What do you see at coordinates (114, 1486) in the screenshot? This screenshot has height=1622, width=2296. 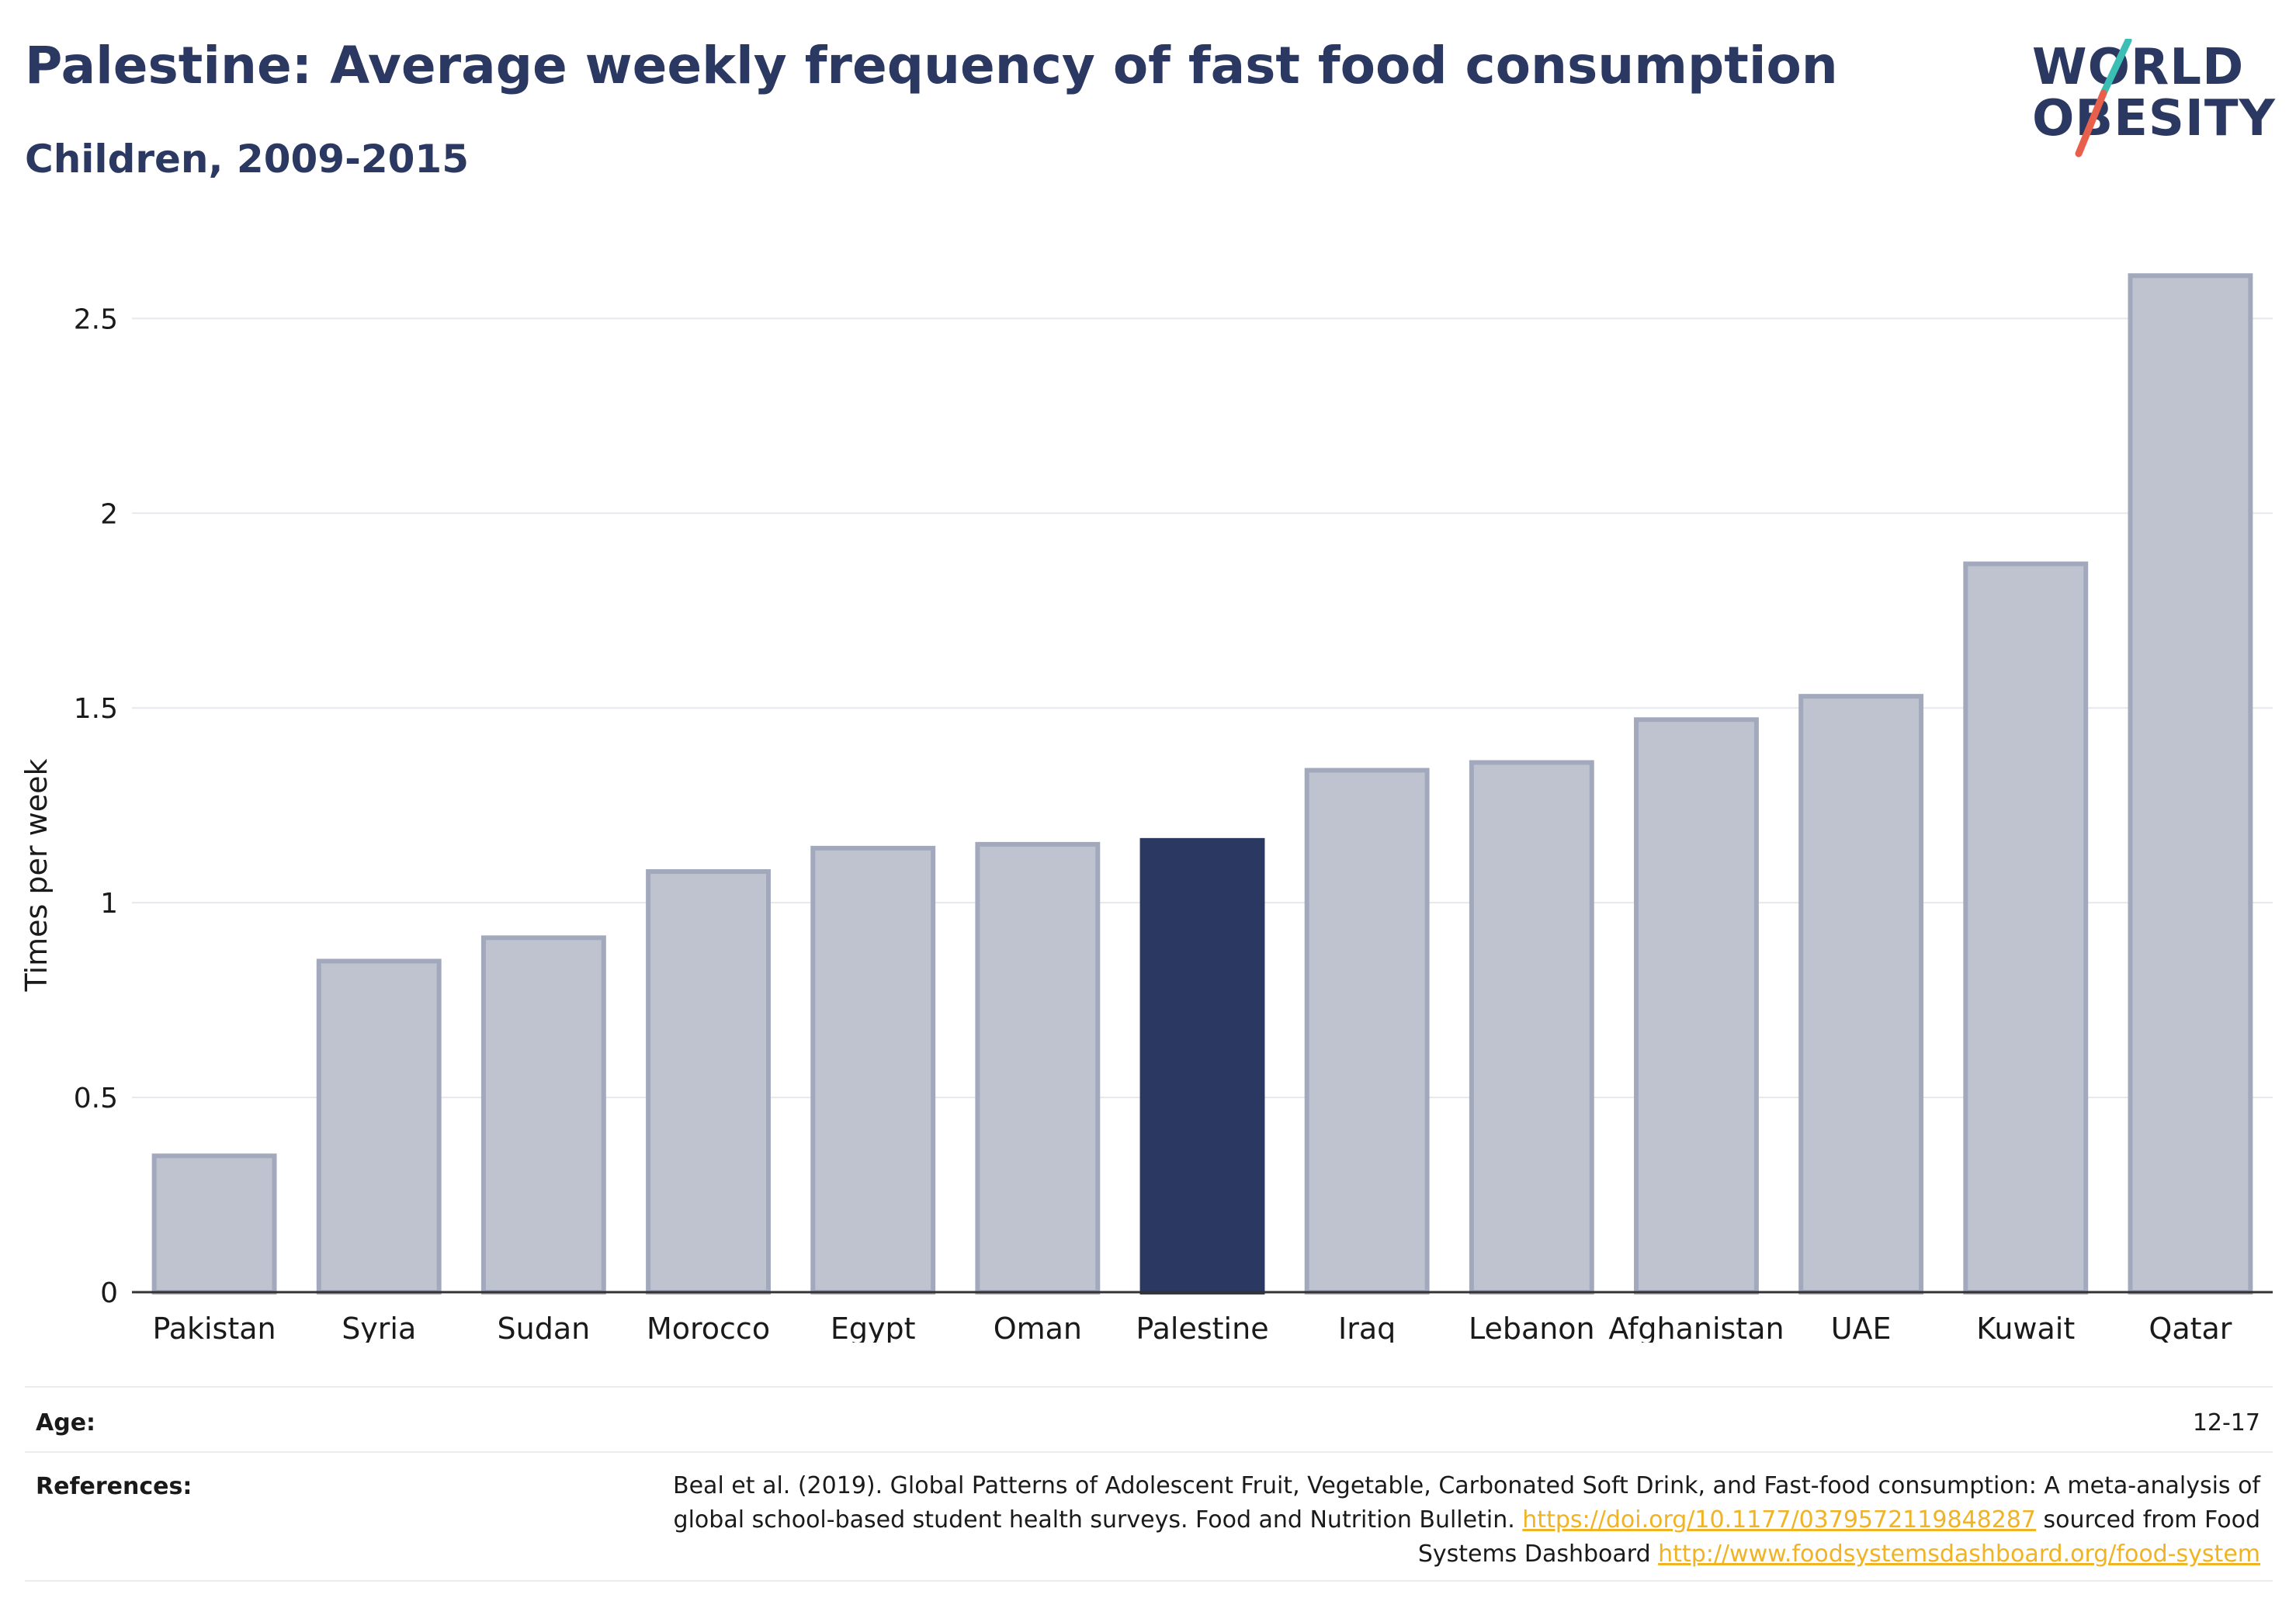 I see `references-label: References:` at bounding box center [114, 1486].